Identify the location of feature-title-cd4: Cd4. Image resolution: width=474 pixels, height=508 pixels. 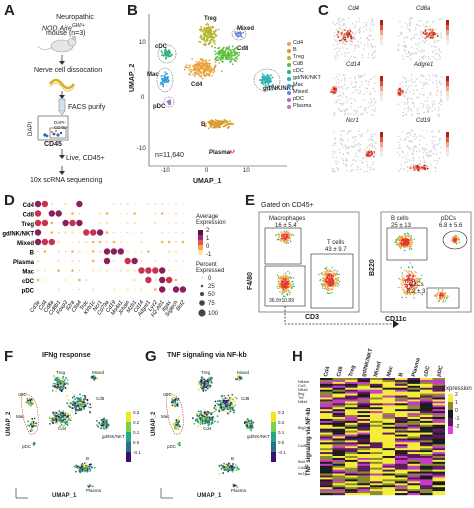
(353, 9).